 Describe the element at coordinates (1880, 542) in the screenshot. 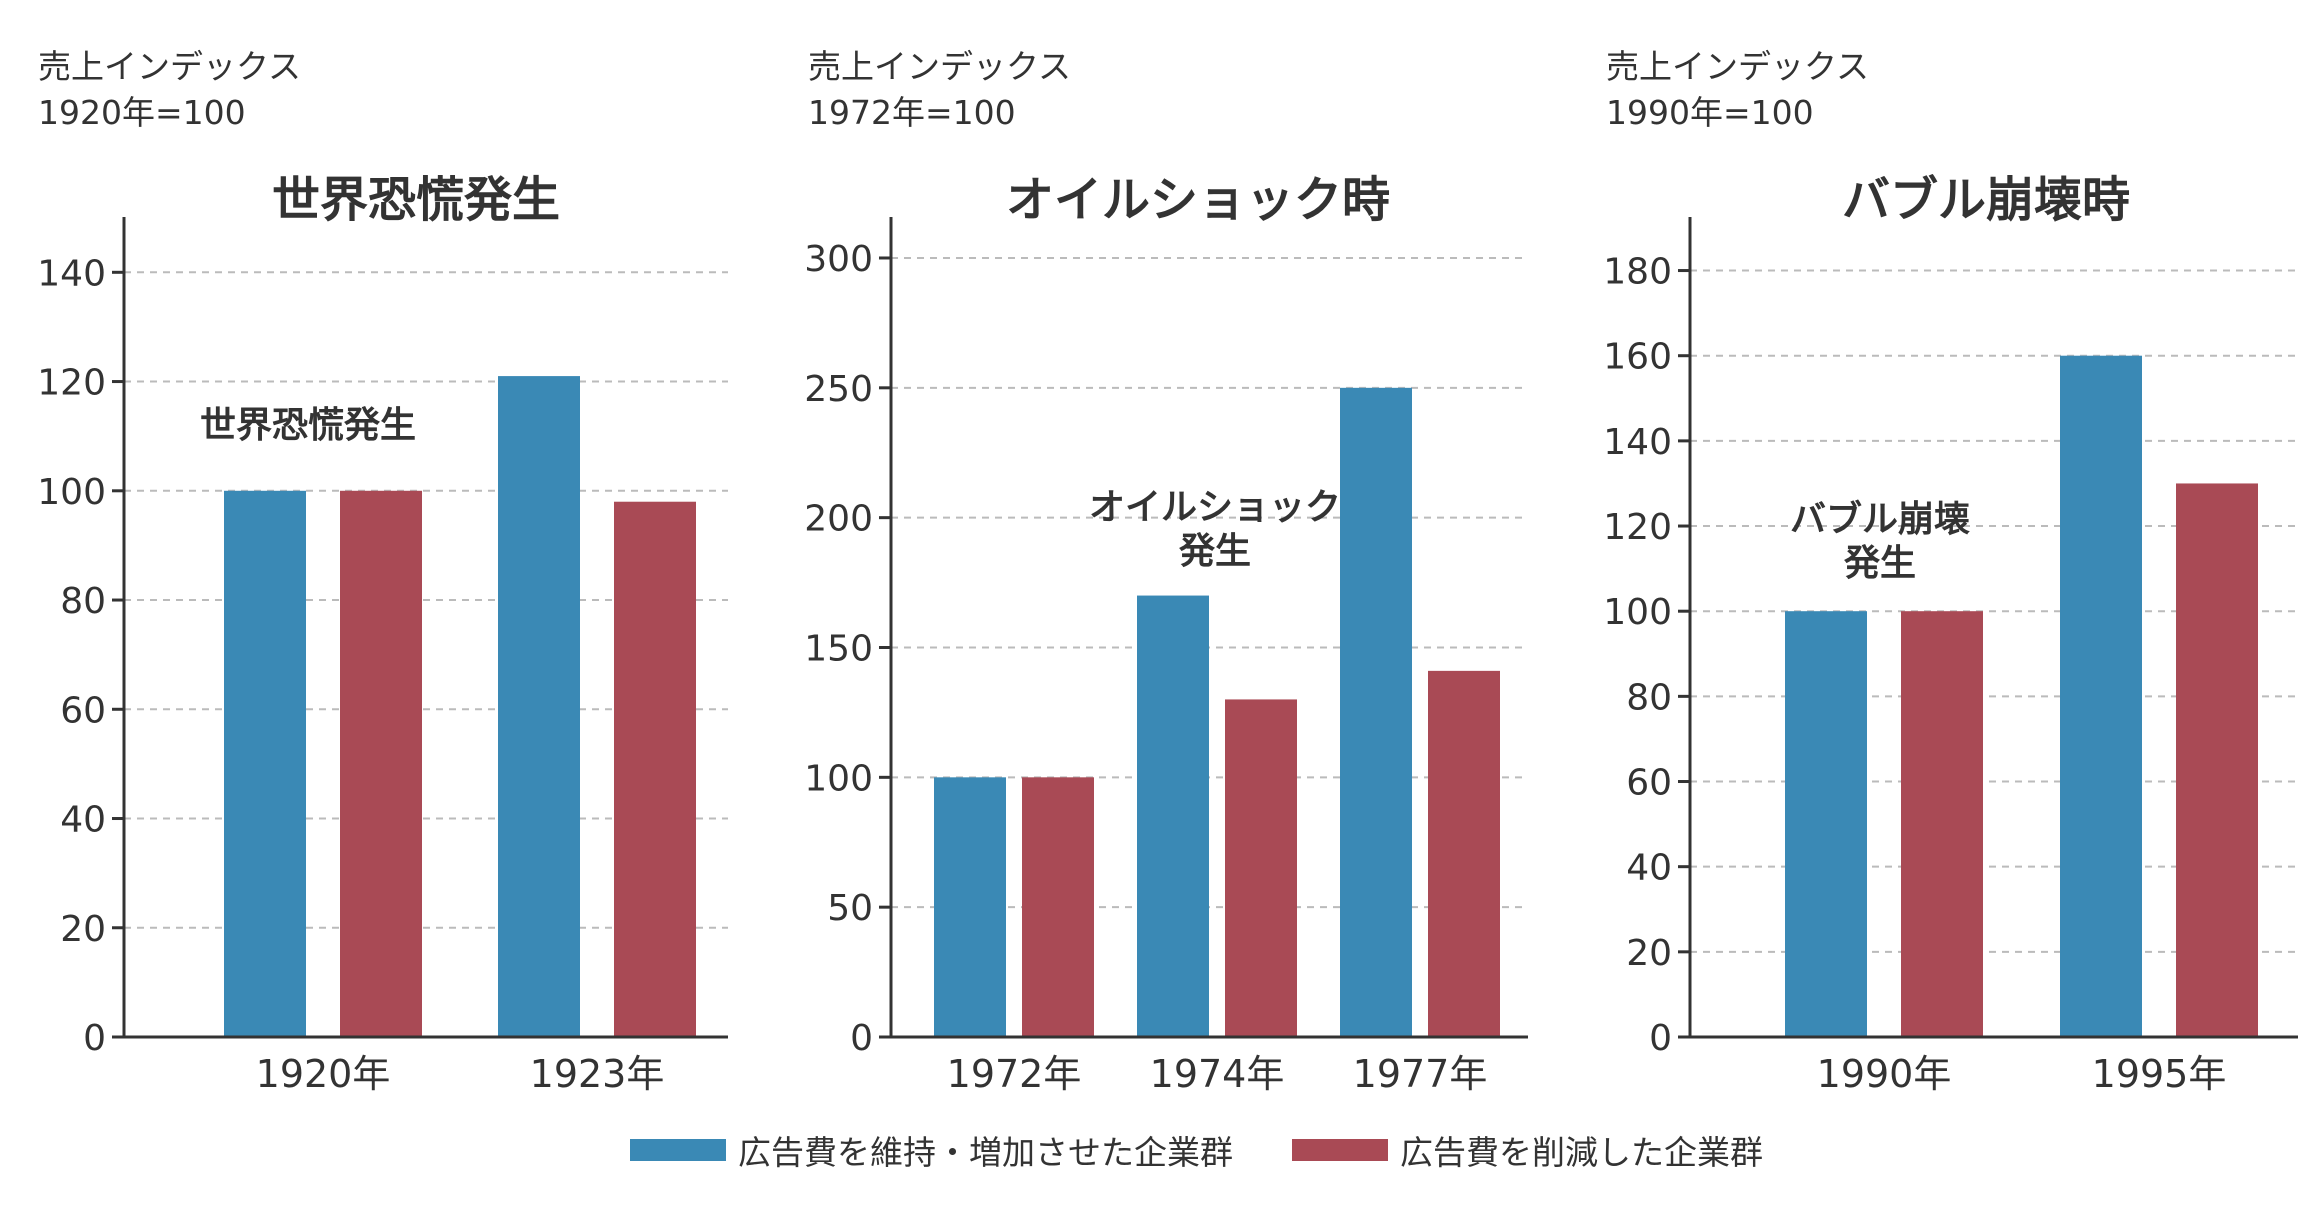

I see `annotation-label: バブル崩壊 発生` at that location.